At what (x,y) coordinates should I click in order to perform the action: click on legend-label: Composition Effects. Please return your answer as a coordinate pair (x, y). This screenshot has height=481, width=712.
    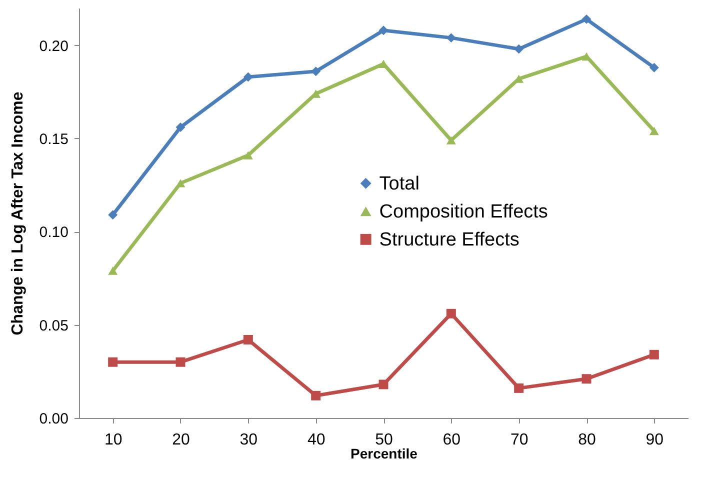
    Looking at the image, I should click on (463, 211).